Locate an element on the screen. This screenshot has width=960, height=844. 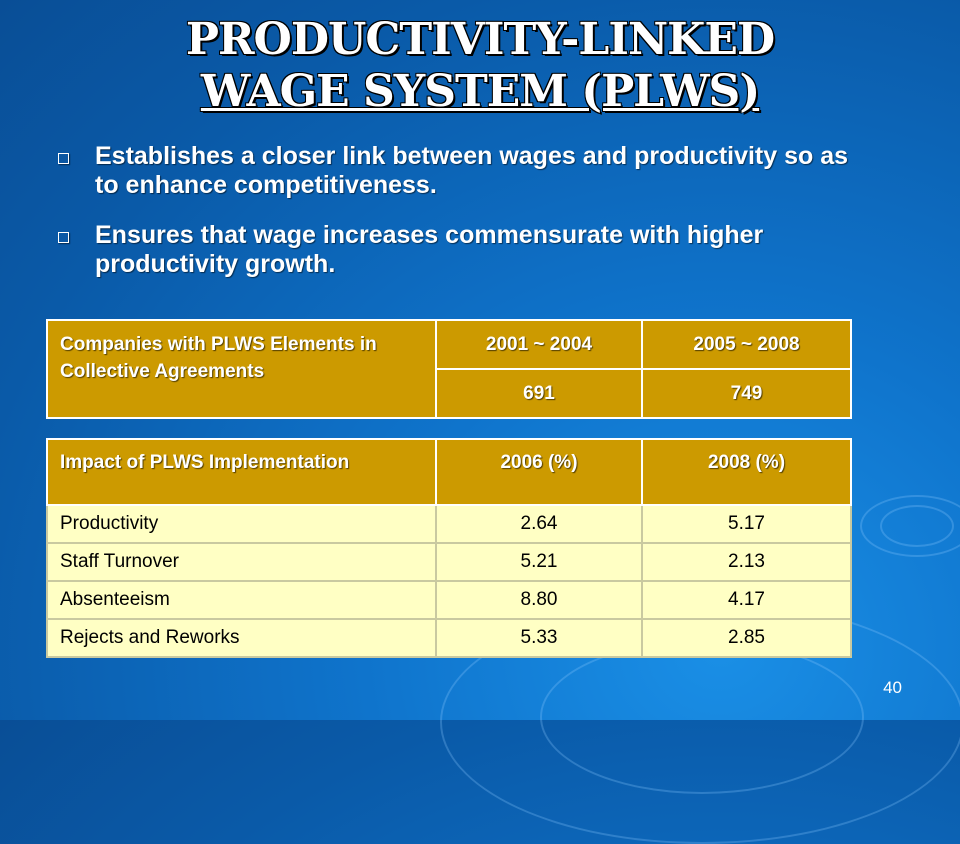
title-line-2: WAGE SYSTEM (PLWS) is located at coordinates (480, 91).